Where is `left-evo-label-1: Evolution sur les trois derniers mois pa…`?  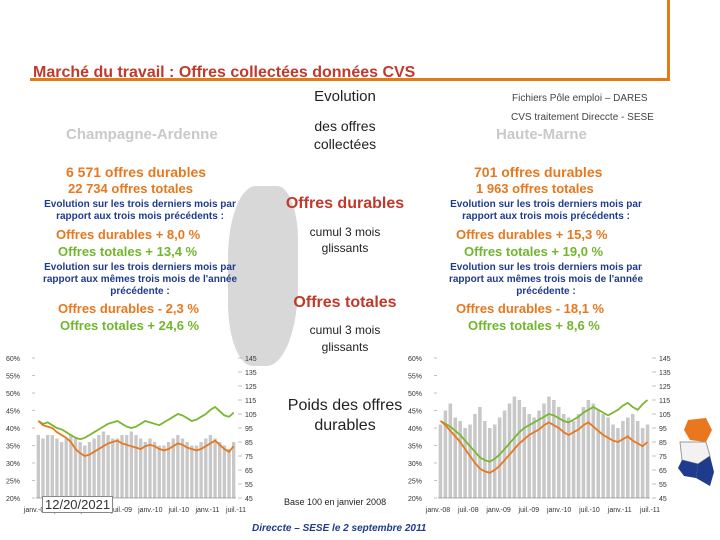
left-evo-label-1: Evolution sur les trois derniers mois pa… is located at coordinates (140, 211).